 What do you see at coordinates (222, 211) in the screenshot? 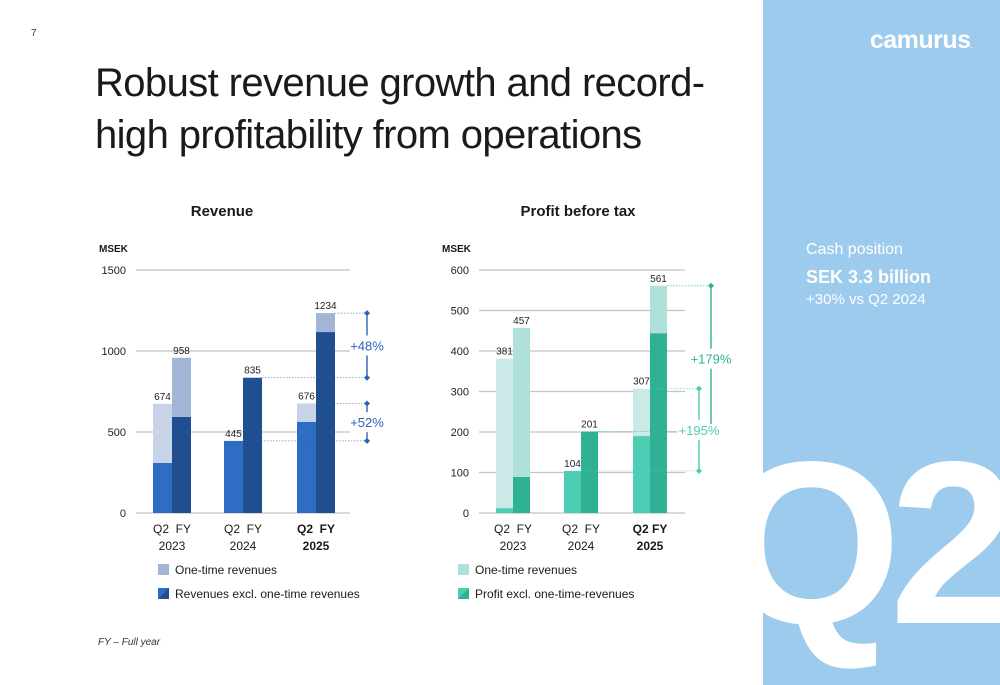
I see `revenue-chart-title: Revenue` at bounding box center [222, 211].